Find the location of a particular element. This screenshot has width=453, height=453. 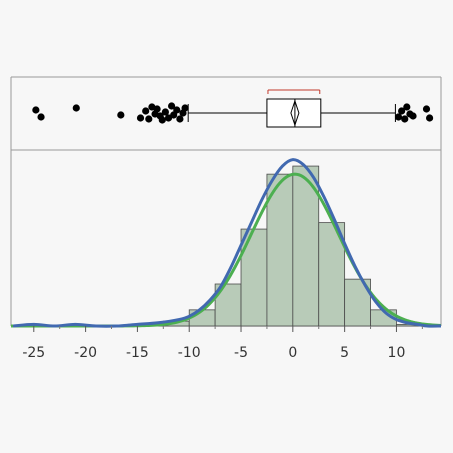

mean-diamond is located at coordinates (295, 113).